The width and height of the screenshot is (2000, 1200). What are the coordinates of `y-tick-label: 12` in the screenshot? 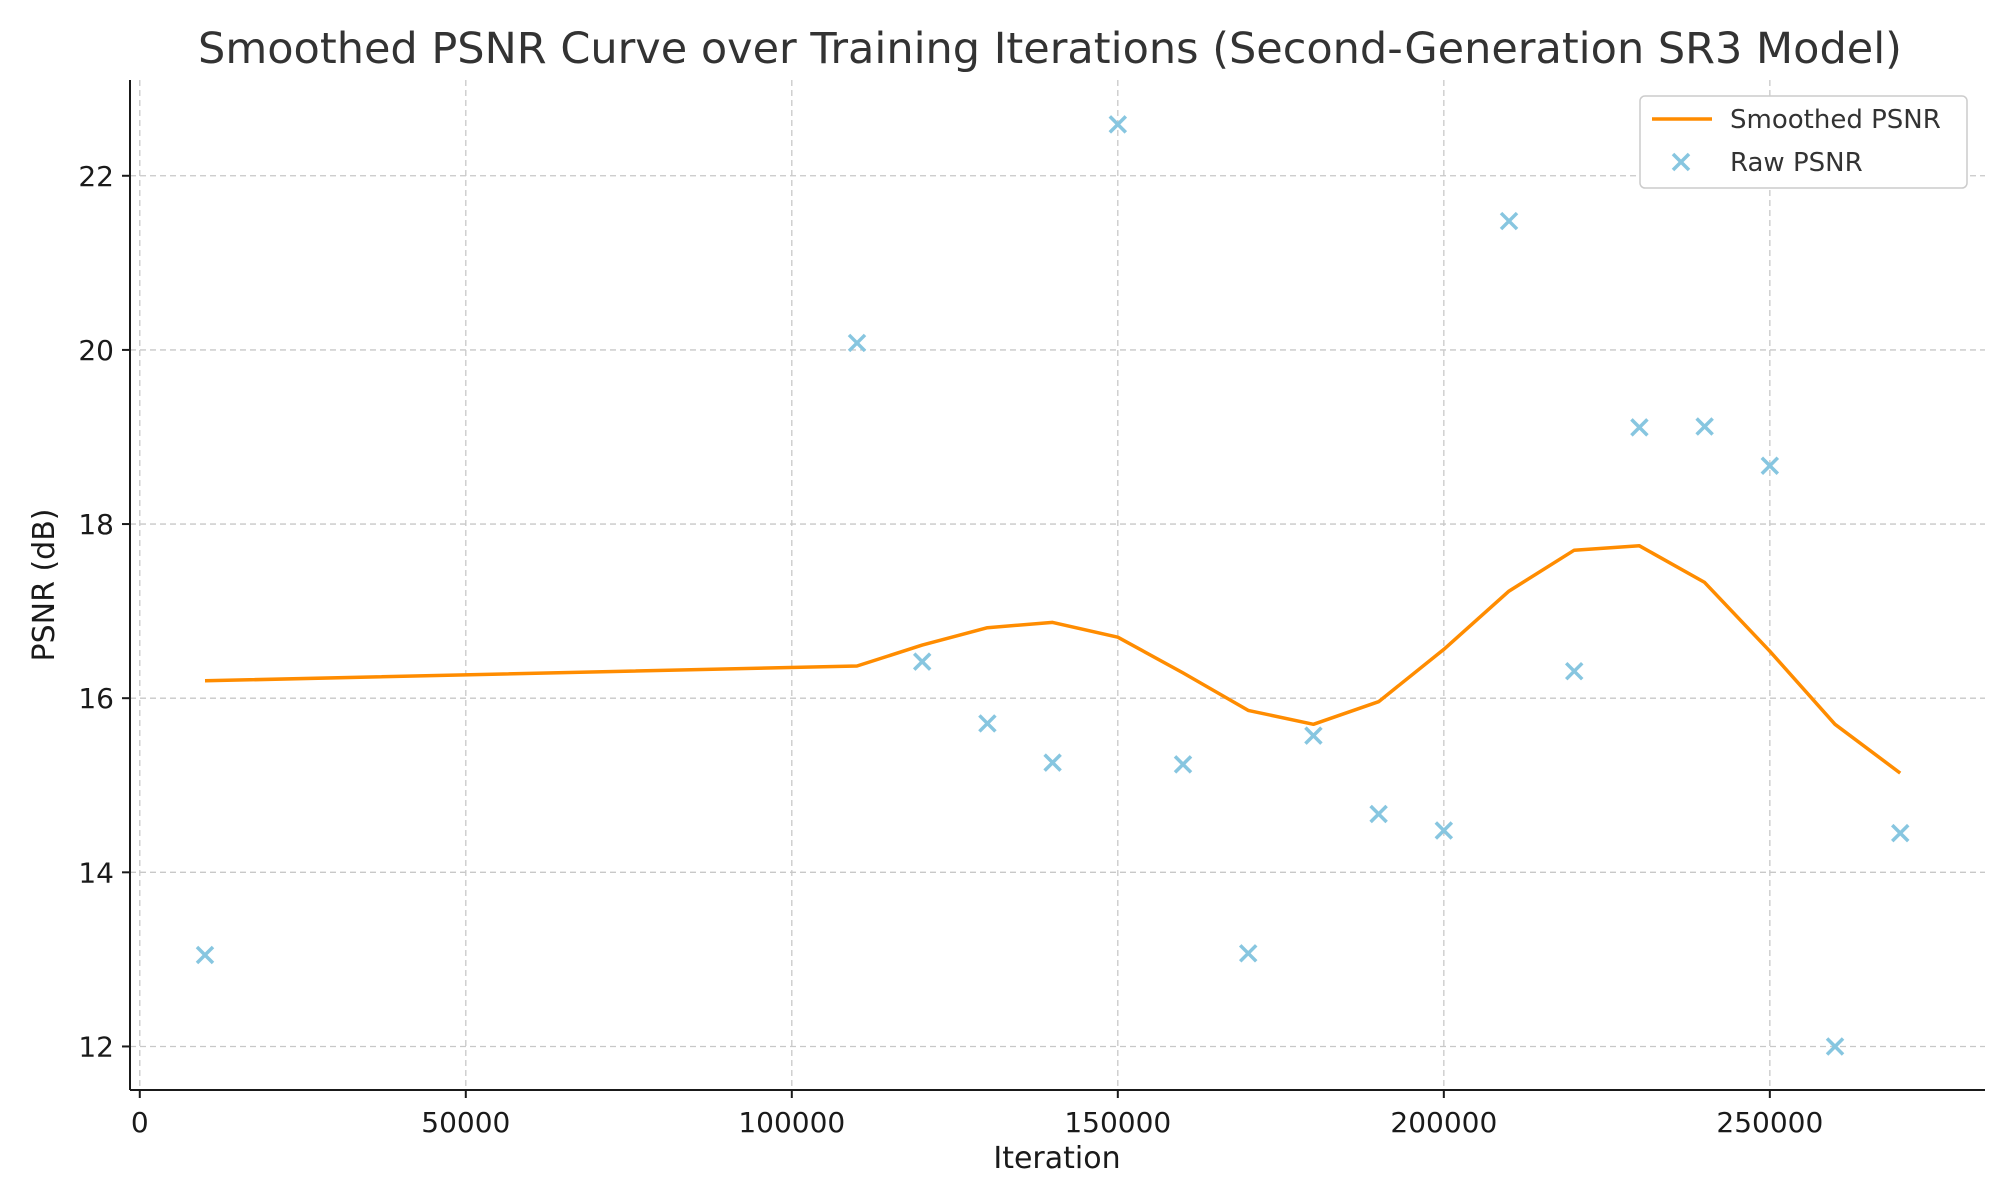 It's located at (96, 1046).